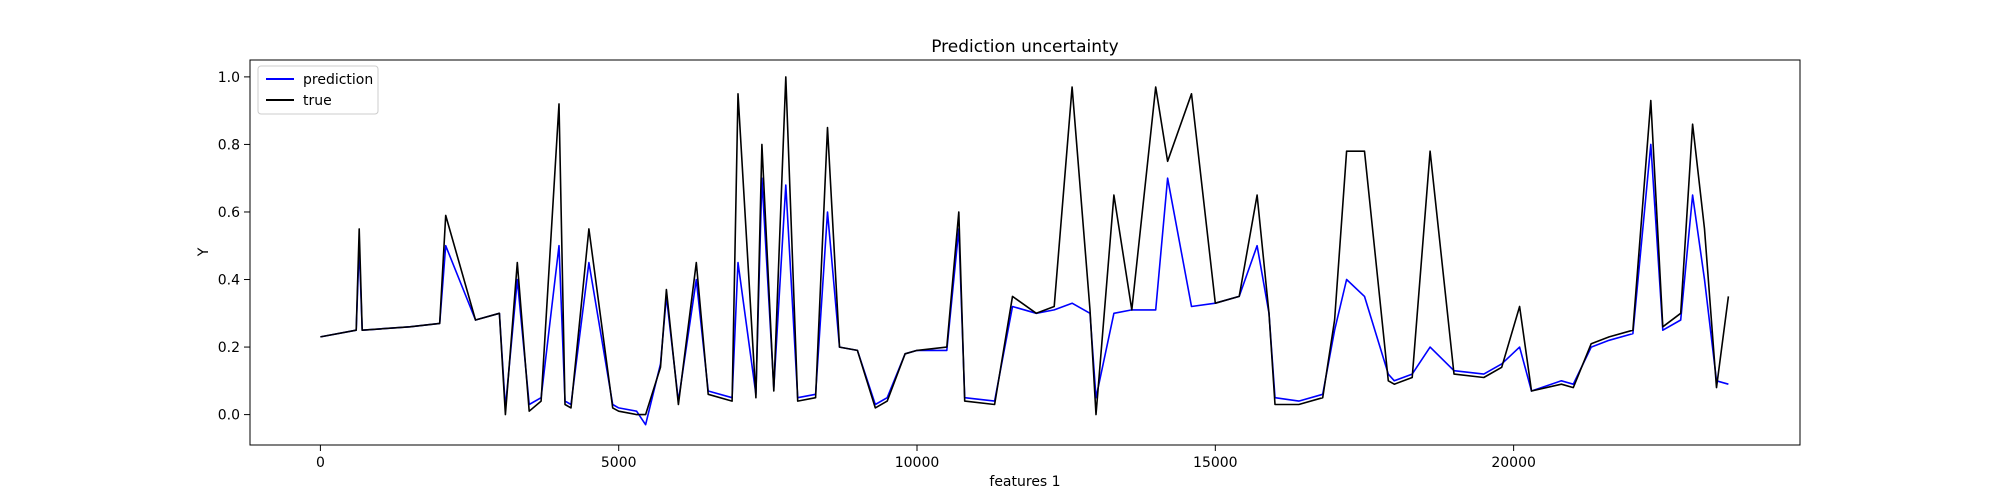  Describe the element at coordinates (320, 463) in the screenshot. I see `x-tick-label: 0` at that location.